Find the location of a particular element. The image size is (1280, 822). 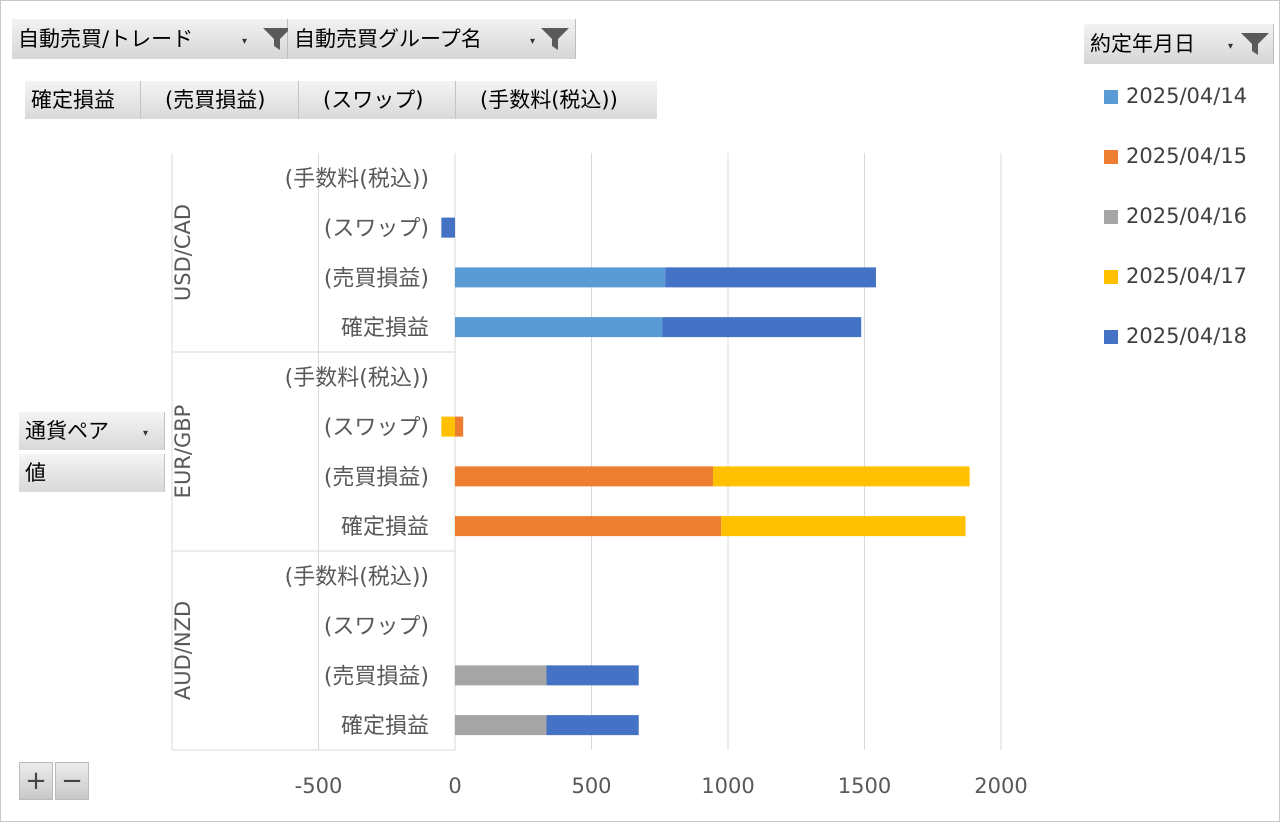

filter-button-auto-trade: 自動売買/トレード ▾ is located at coordinates (151, 39).